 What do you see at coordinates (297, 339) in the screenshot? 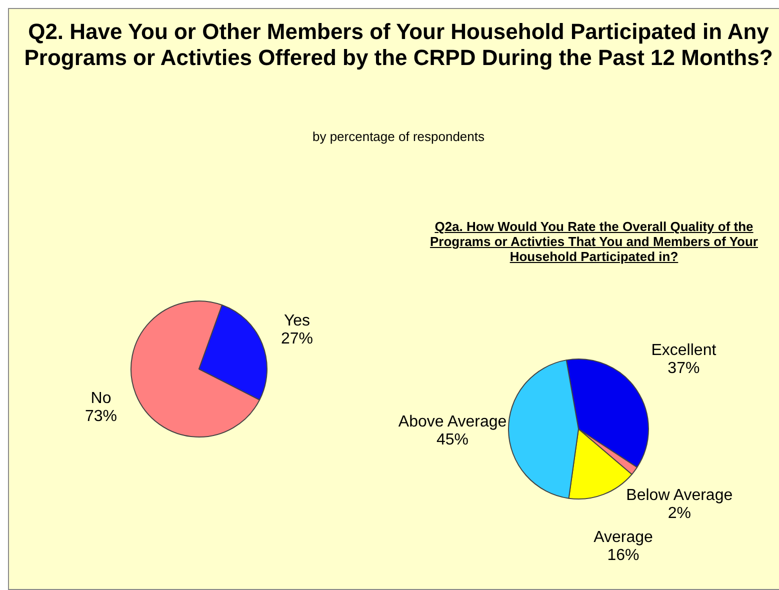
I see `data-label: 27%` at bounding box center [297, 339].